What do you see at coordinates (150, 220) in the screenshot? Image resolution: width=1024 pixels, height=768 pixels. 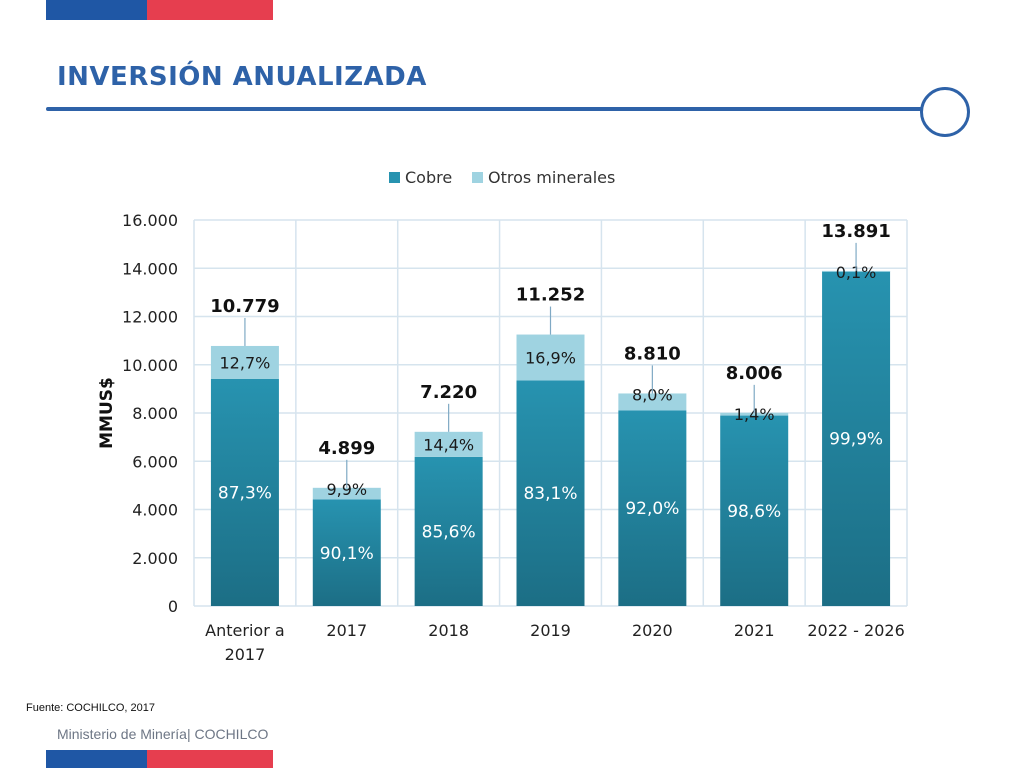 I see `y-tick-label: 16.000` at bounding box center [150, 220].